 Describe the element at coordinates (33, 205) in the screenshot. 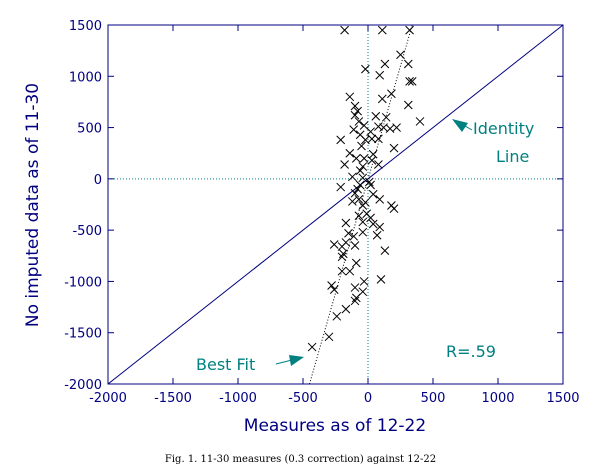

I see `y-axis-title: No imputed data as of 11-30` at that location.